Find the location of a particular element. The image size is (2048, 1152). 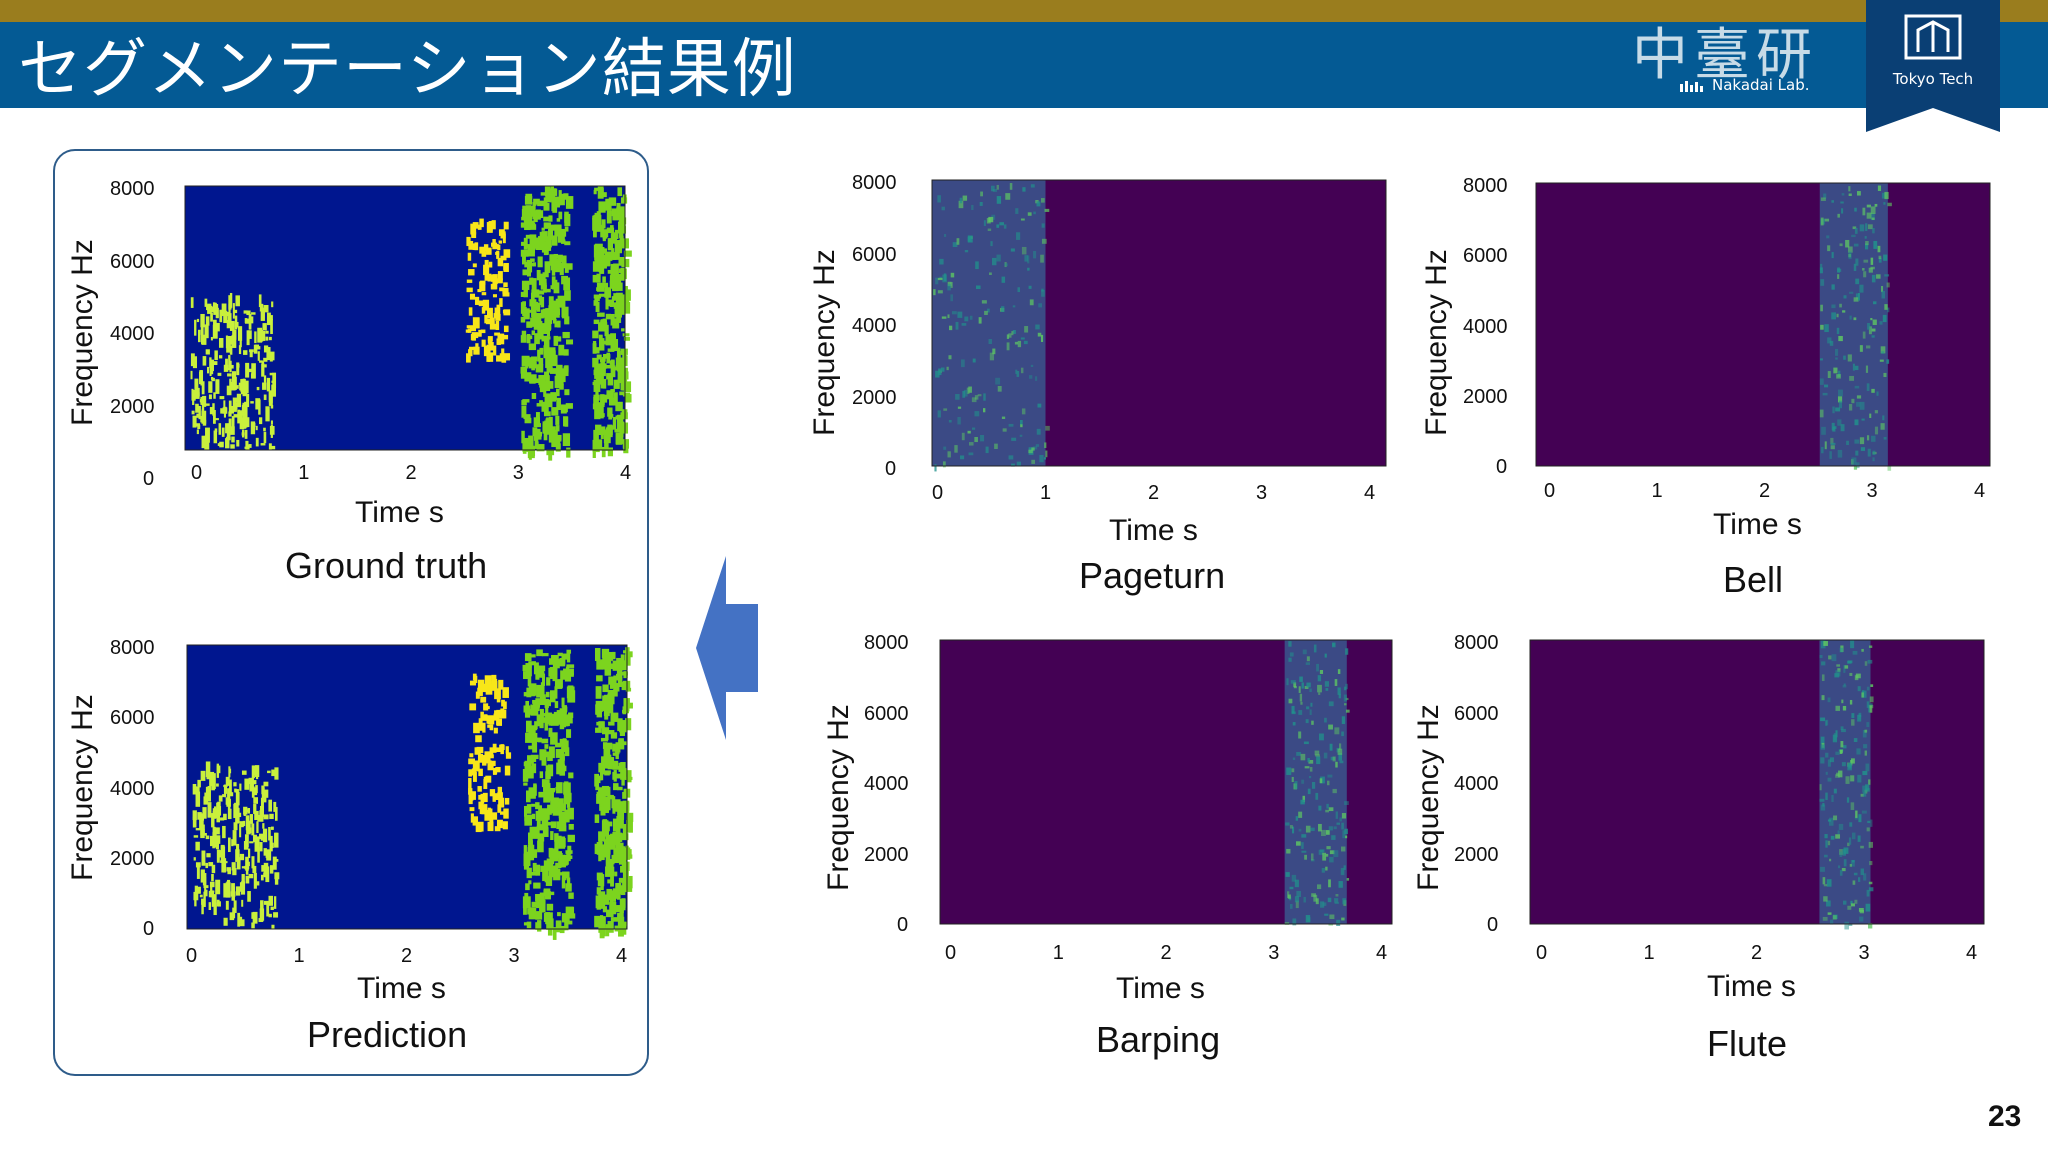

pageturn-xtick: 4 is located at coordinates (1370, 493).